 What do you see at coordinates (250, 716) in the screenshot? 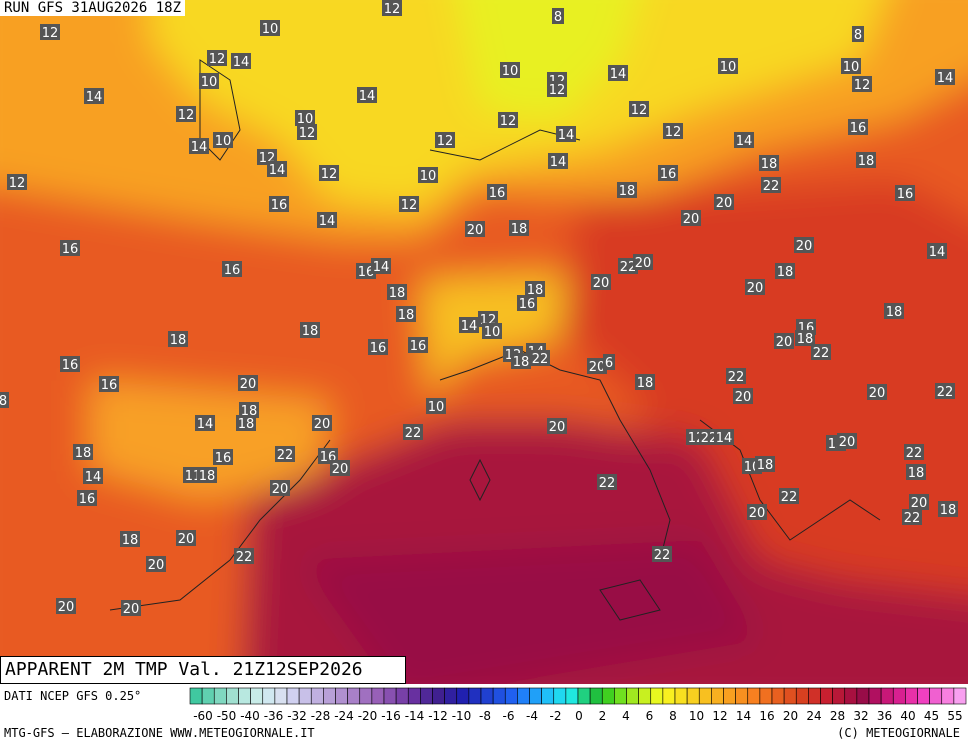
I see `colorbar-label: -40` at bounding box center [250, 716].